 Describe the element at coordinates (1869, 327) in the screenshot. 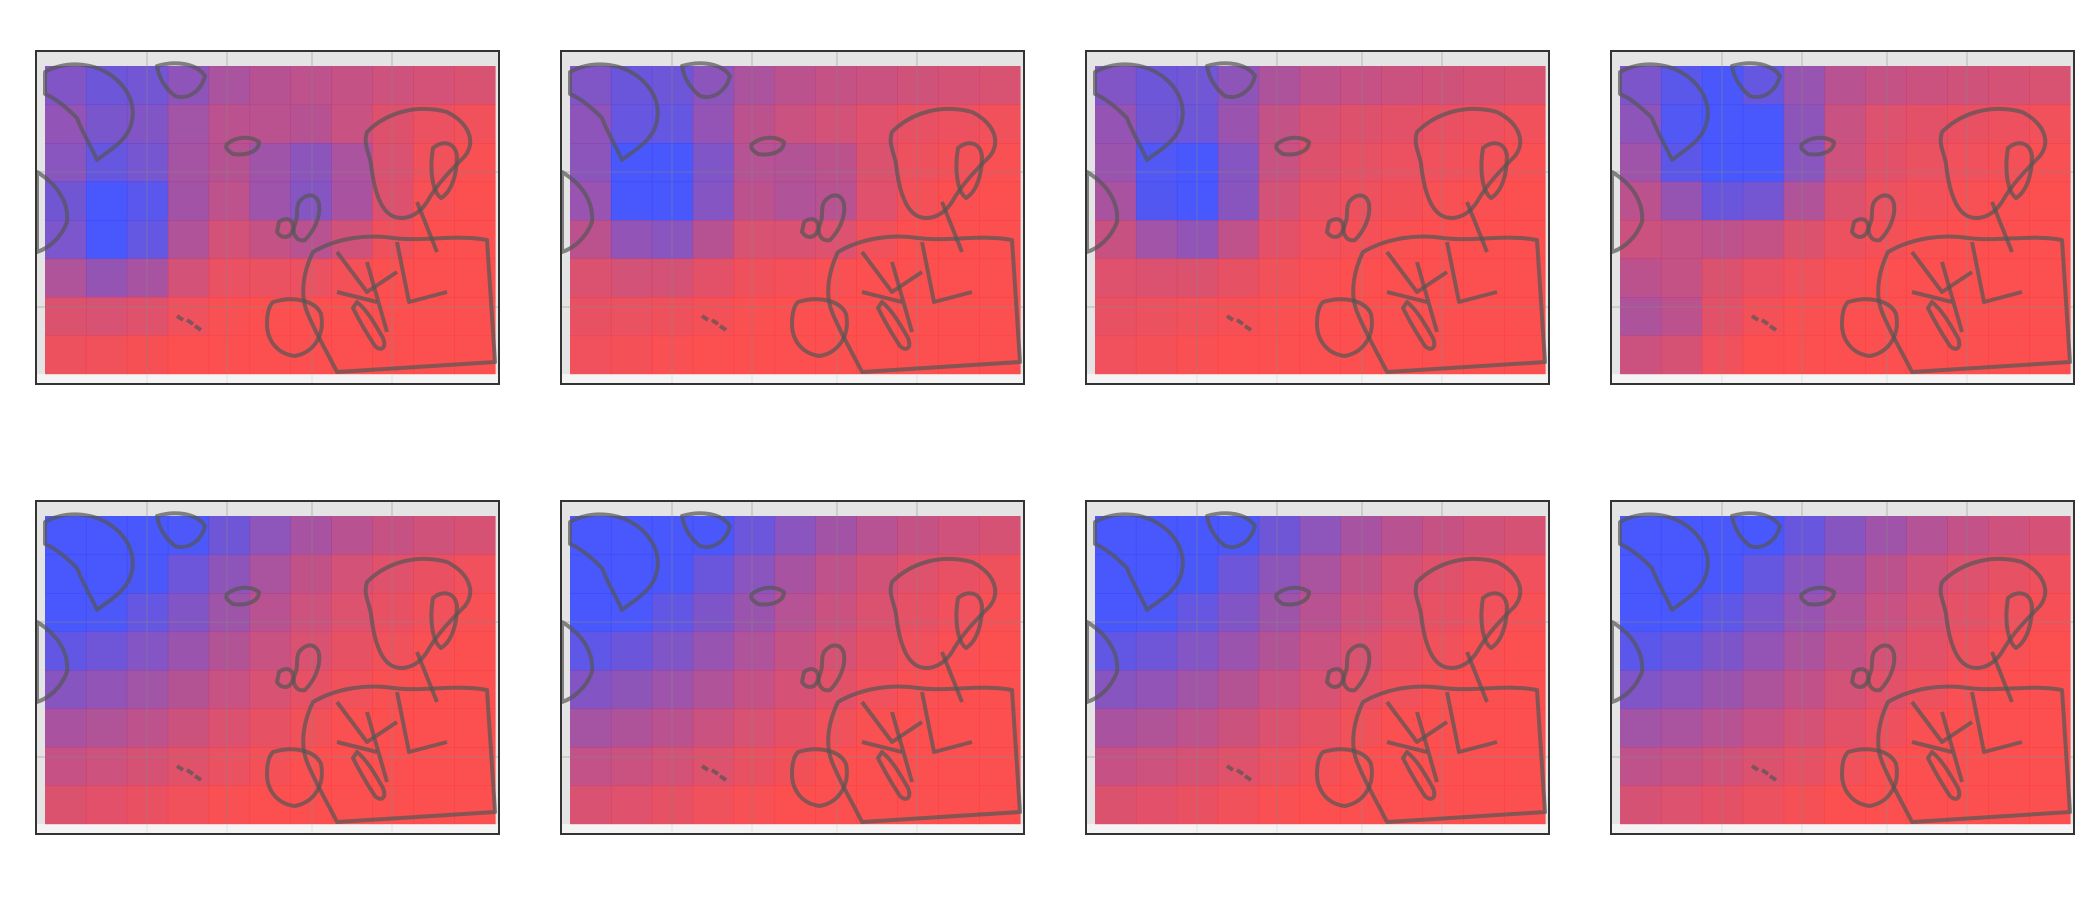

I see `coastline-iberia` at that location.